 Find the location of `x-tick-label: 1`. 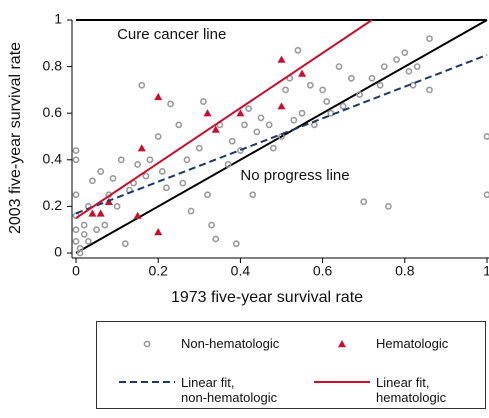

x-tick-label: 1 is located at coordinates (486, 271).